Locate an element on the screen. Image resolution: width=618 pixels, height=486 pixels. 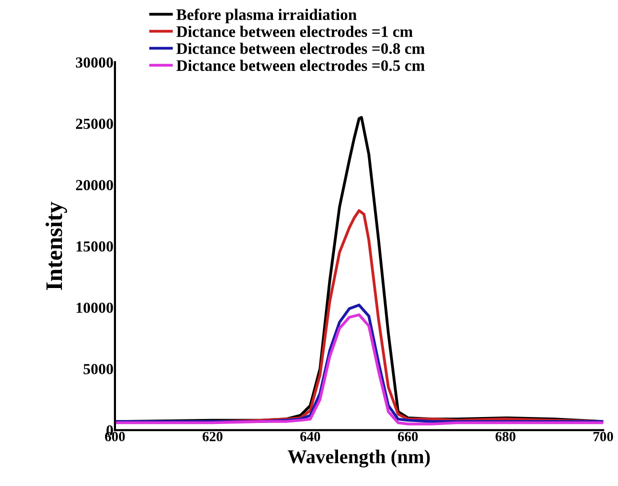
y-tick-label: 20000 is located at coordinates (94, 185).